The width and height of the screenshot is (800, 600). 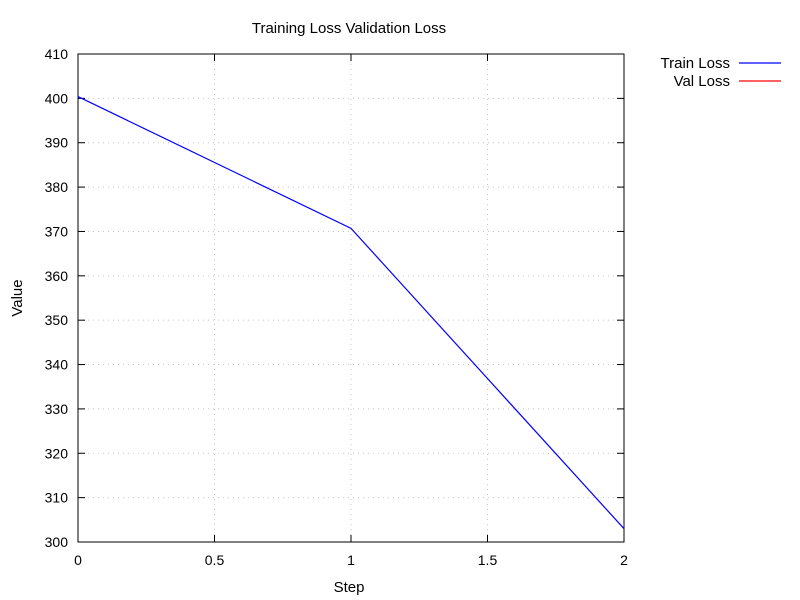 I want to click on legend-label: Val Loss, so click(x=702, y=81).